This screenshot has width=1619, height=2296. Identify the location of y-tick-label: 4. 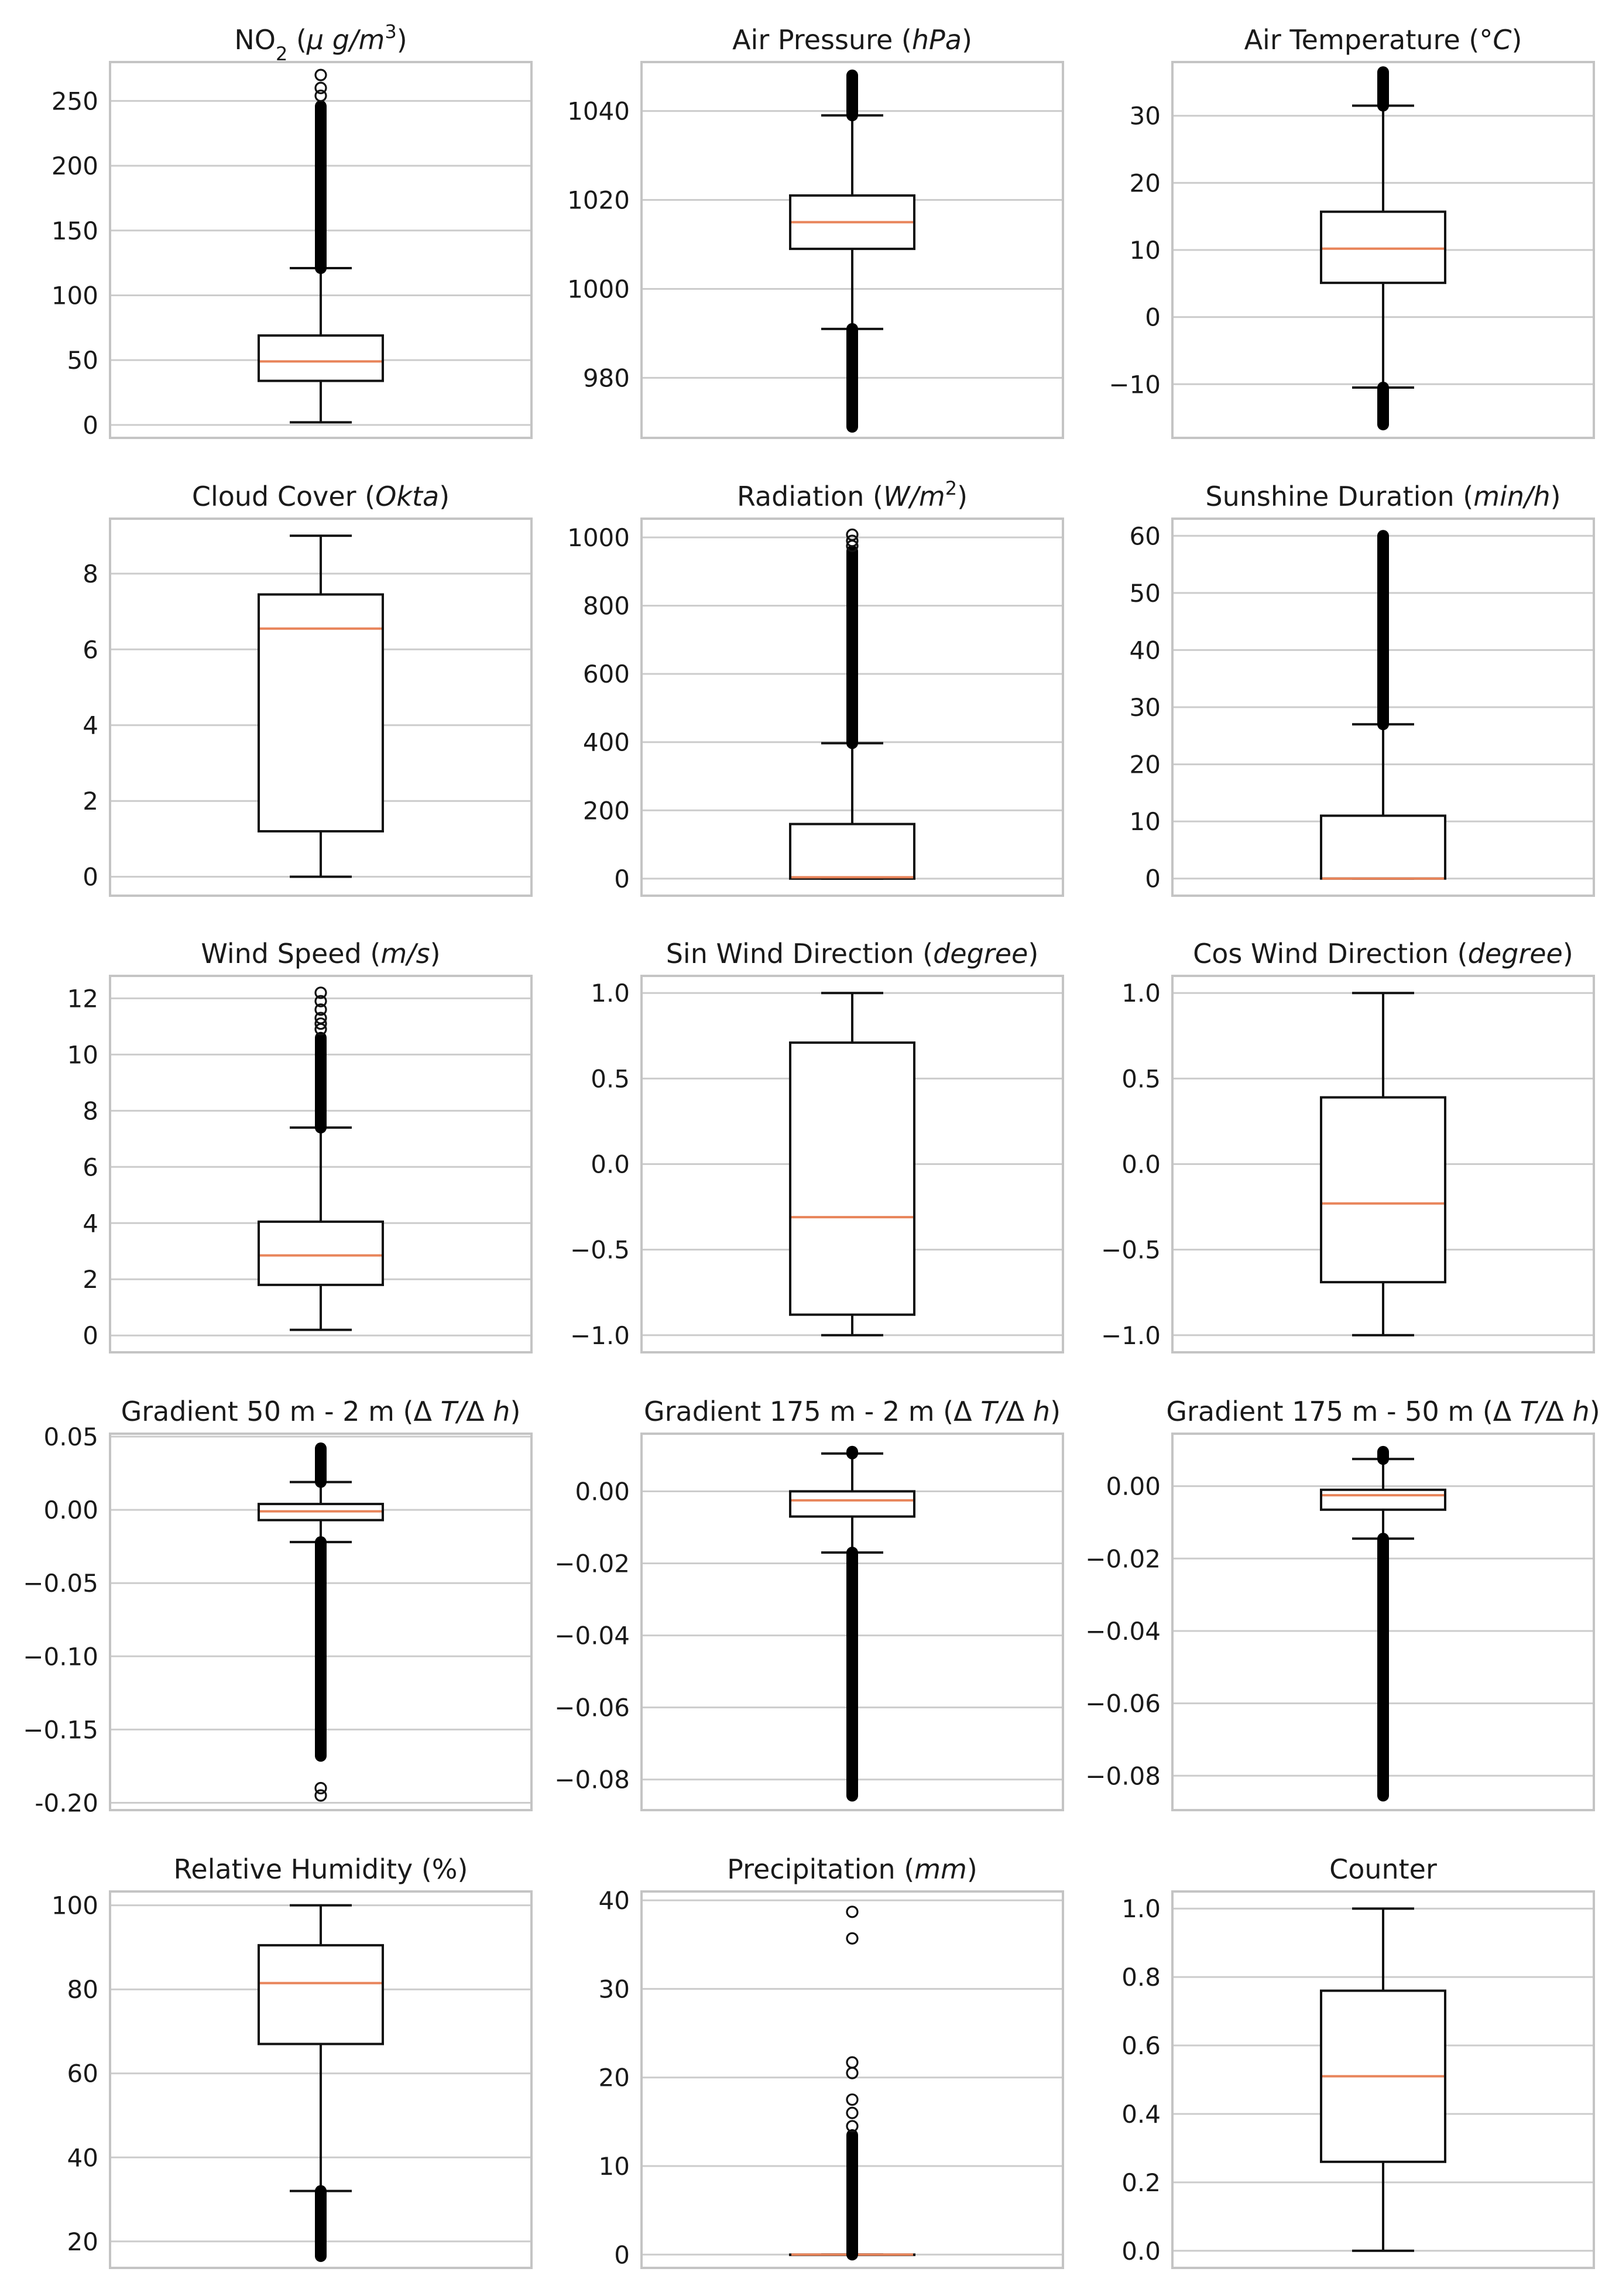
(90, 725).